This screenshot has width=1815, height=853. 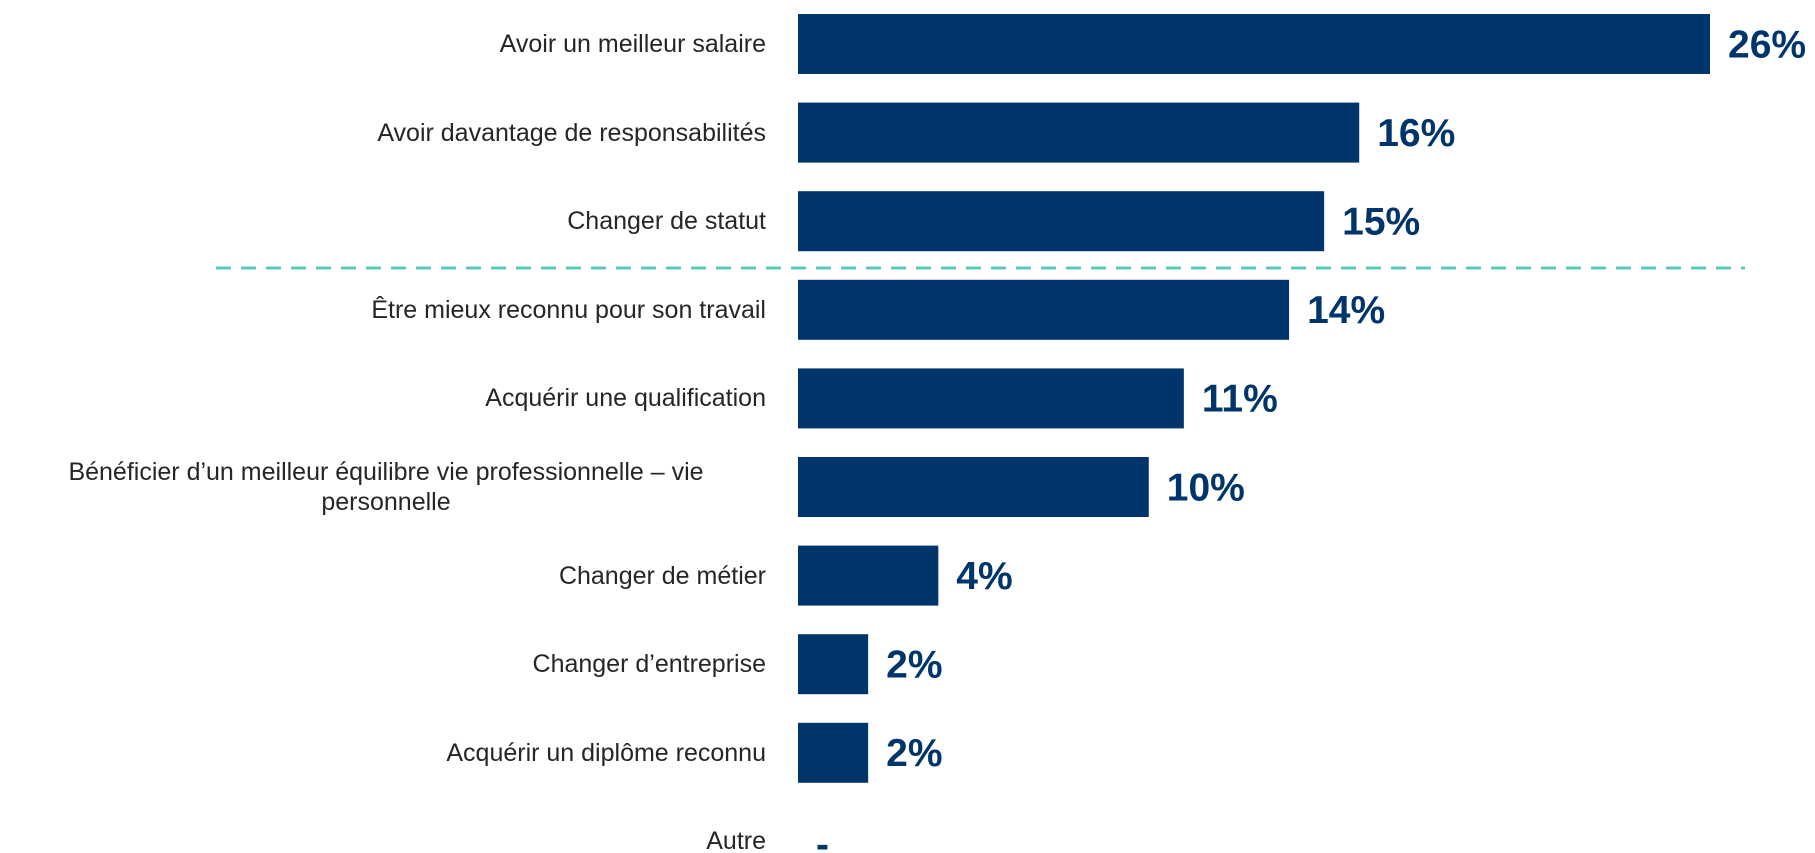 What do you see at coordinates (632, 44) in the screenshot?
I see `category-label: Avoir un meilleur salaire` at bounding box center [632, 44].